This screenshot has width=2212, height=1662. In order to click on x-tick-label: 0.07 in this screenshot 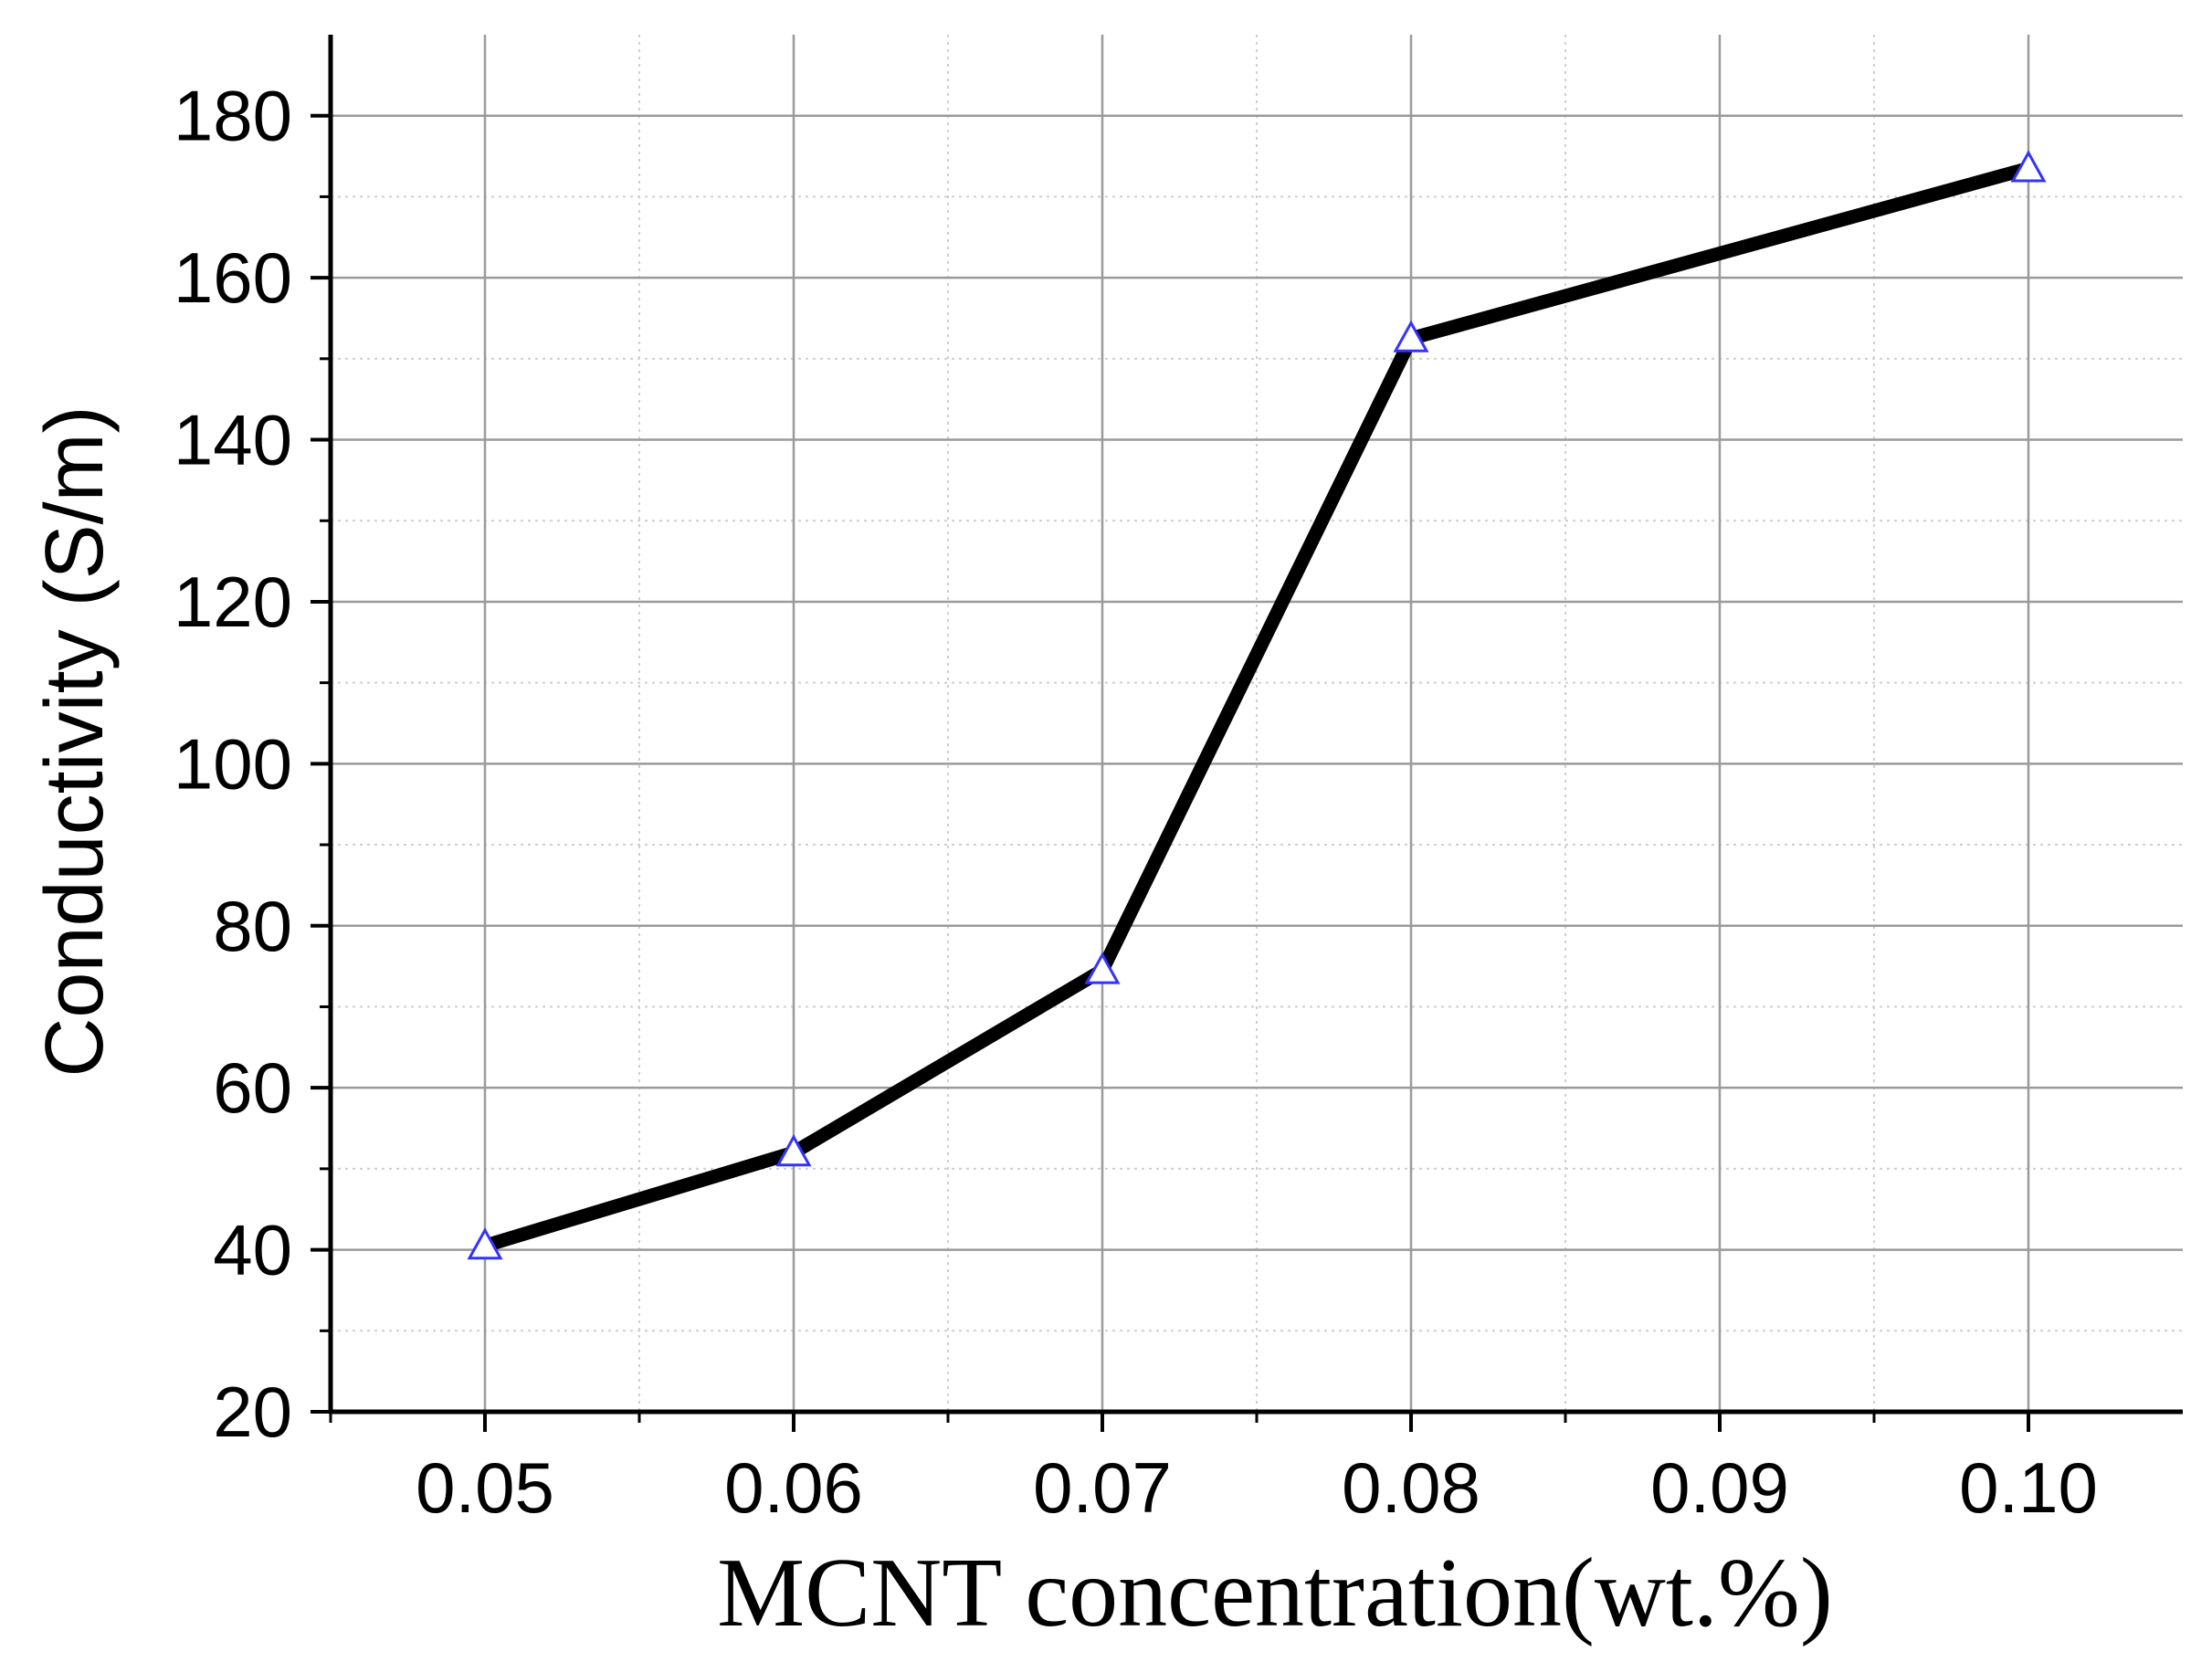, I will do `click(1103, 1487)`.